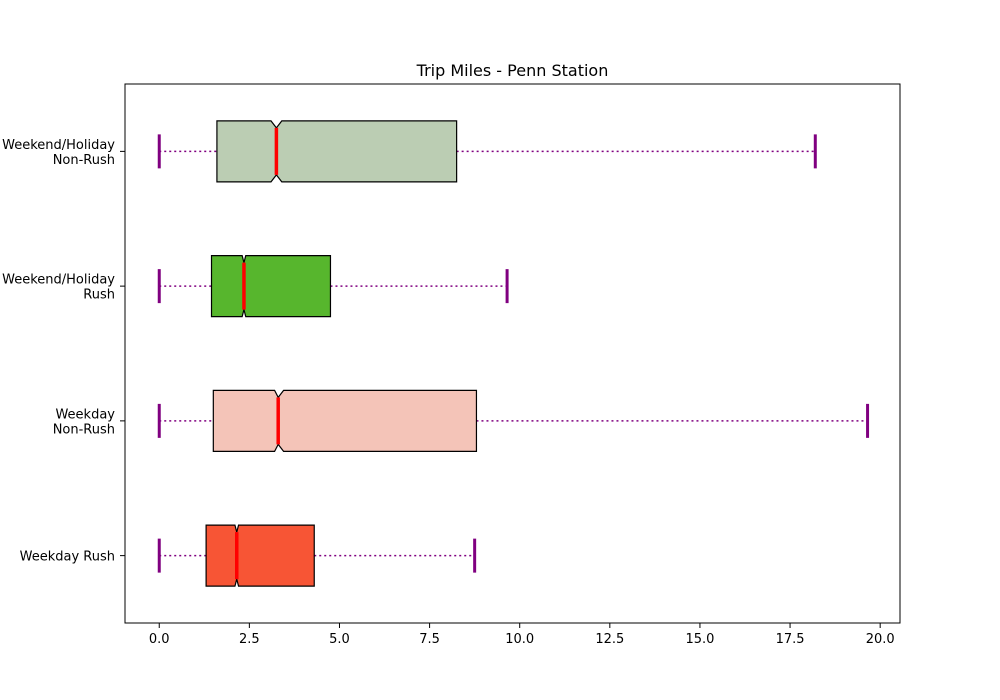 The width and height of the screenshot is (1000, 700). Describe the element at coordinates (339, 639) in the screenshot. I see `x-tick-label: 5.0` at that location.